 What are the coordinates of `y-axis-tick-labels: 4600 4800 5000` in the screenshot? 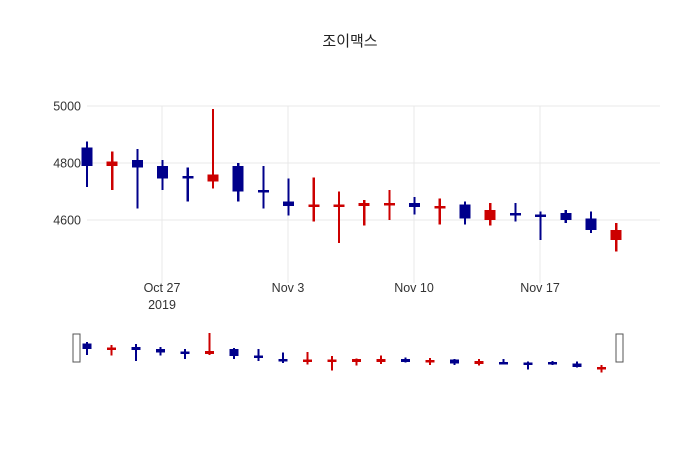 It's located at (67, 164).